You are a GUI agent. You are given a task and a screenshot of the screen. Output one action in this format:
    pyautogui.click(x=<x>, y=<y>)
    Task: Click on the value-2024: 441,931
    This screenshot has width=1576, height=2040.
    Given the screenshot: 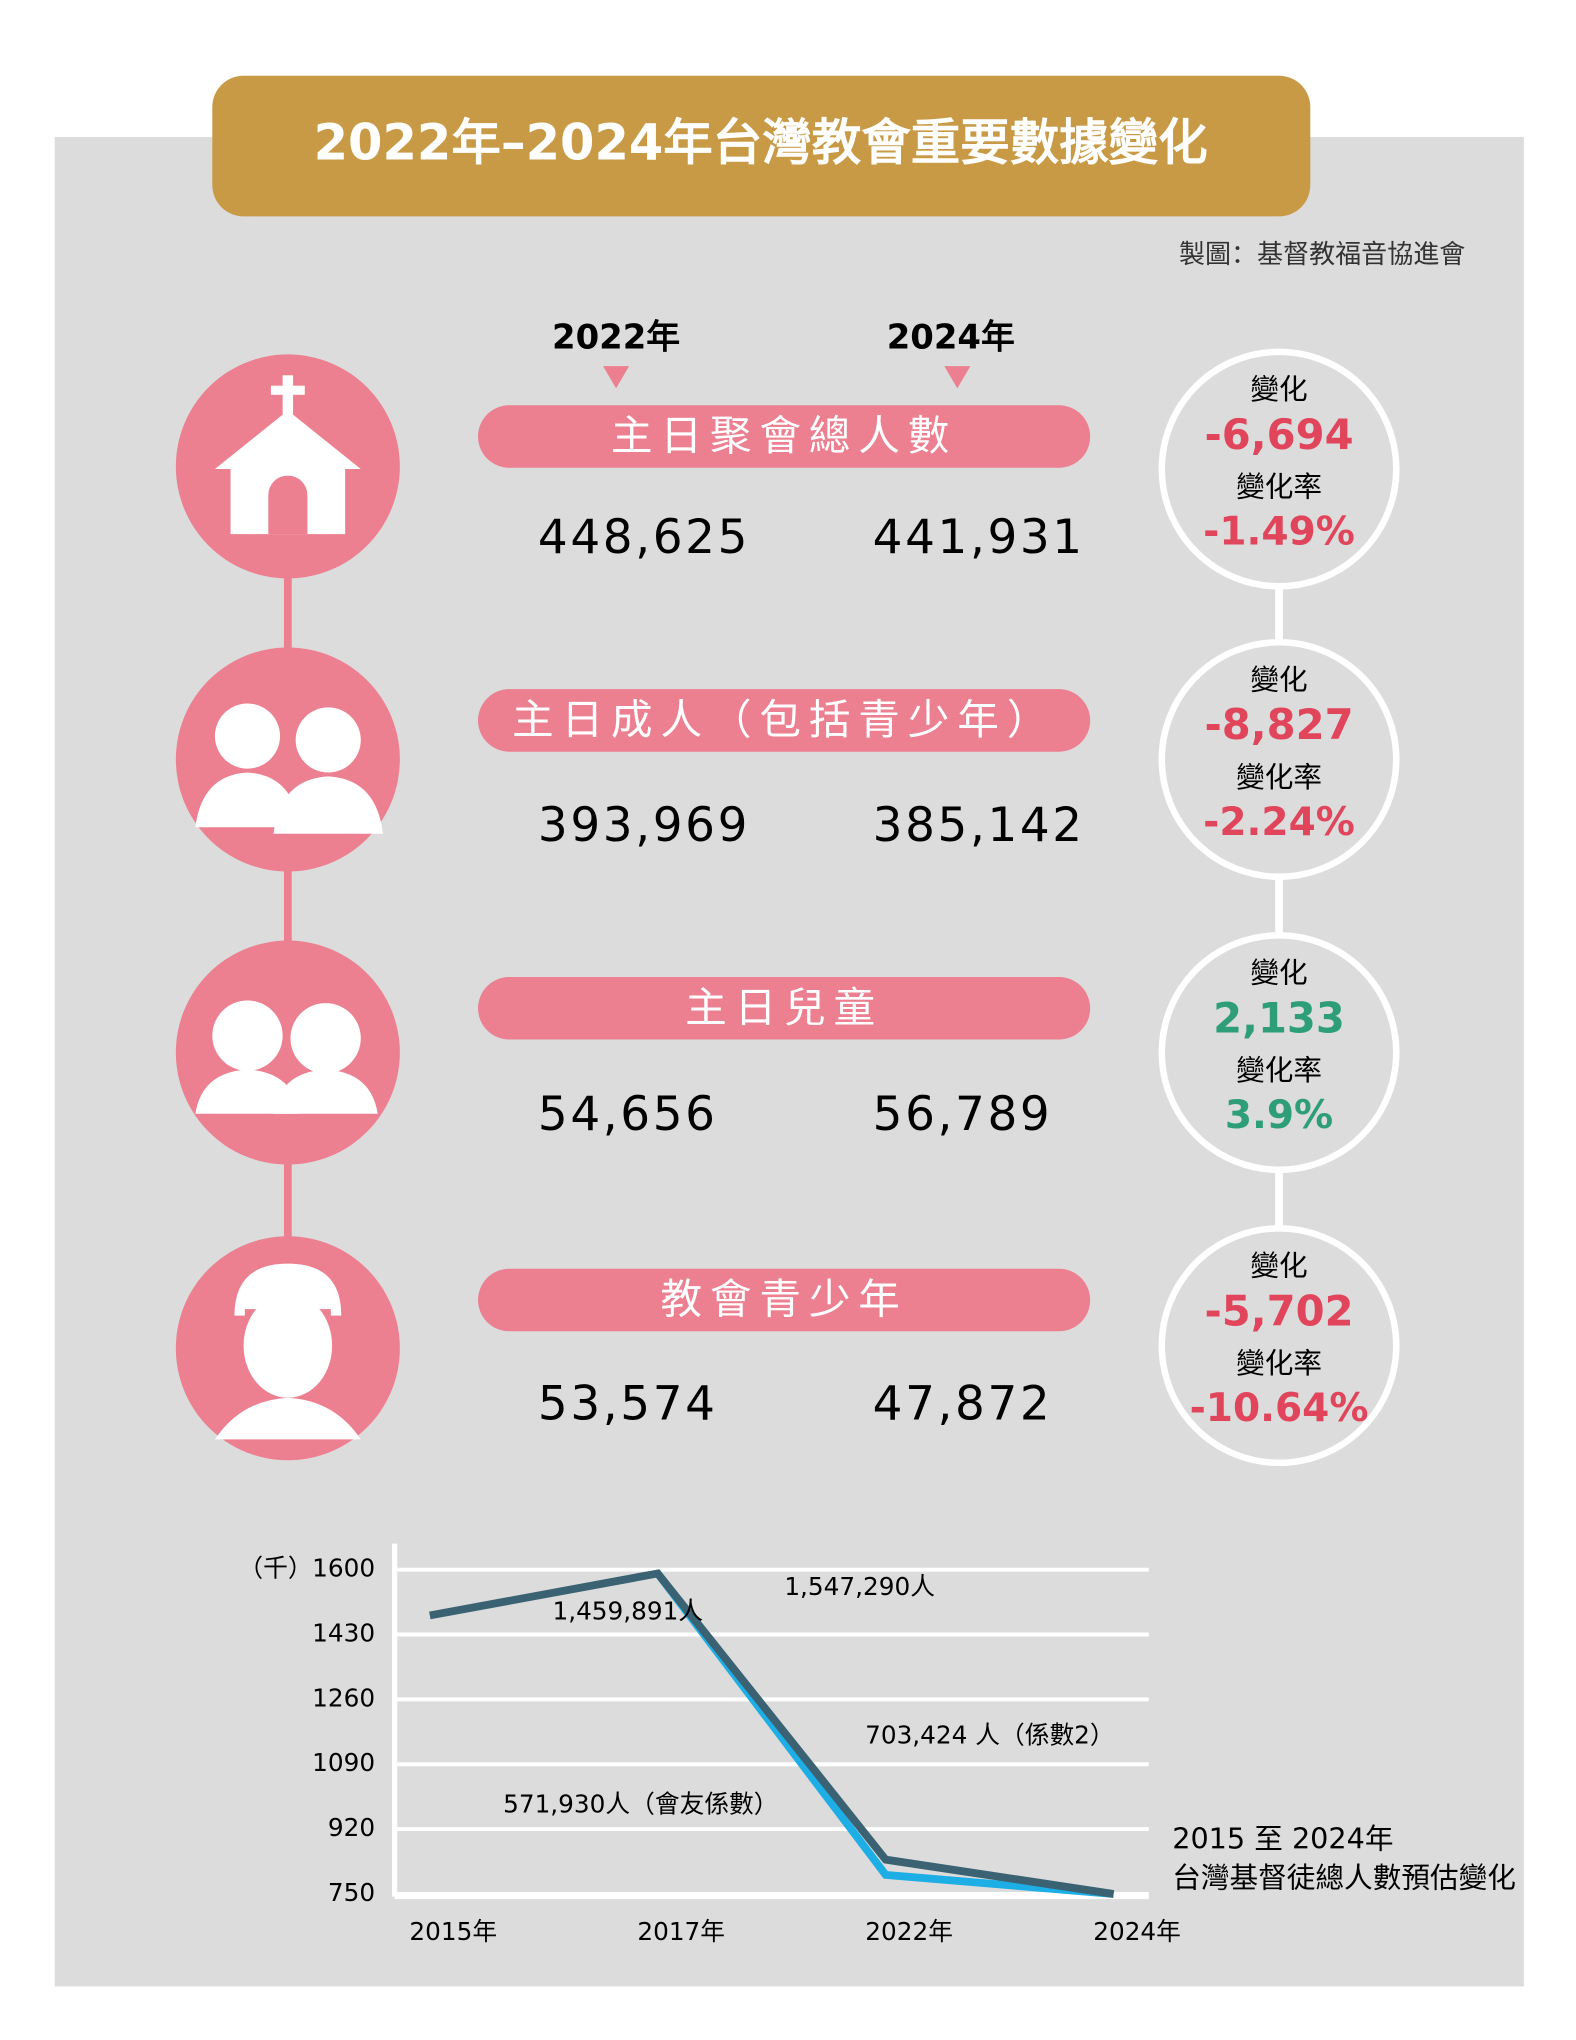 What is the action you would take?
    pyautogui.click(x=979, y=537)
    